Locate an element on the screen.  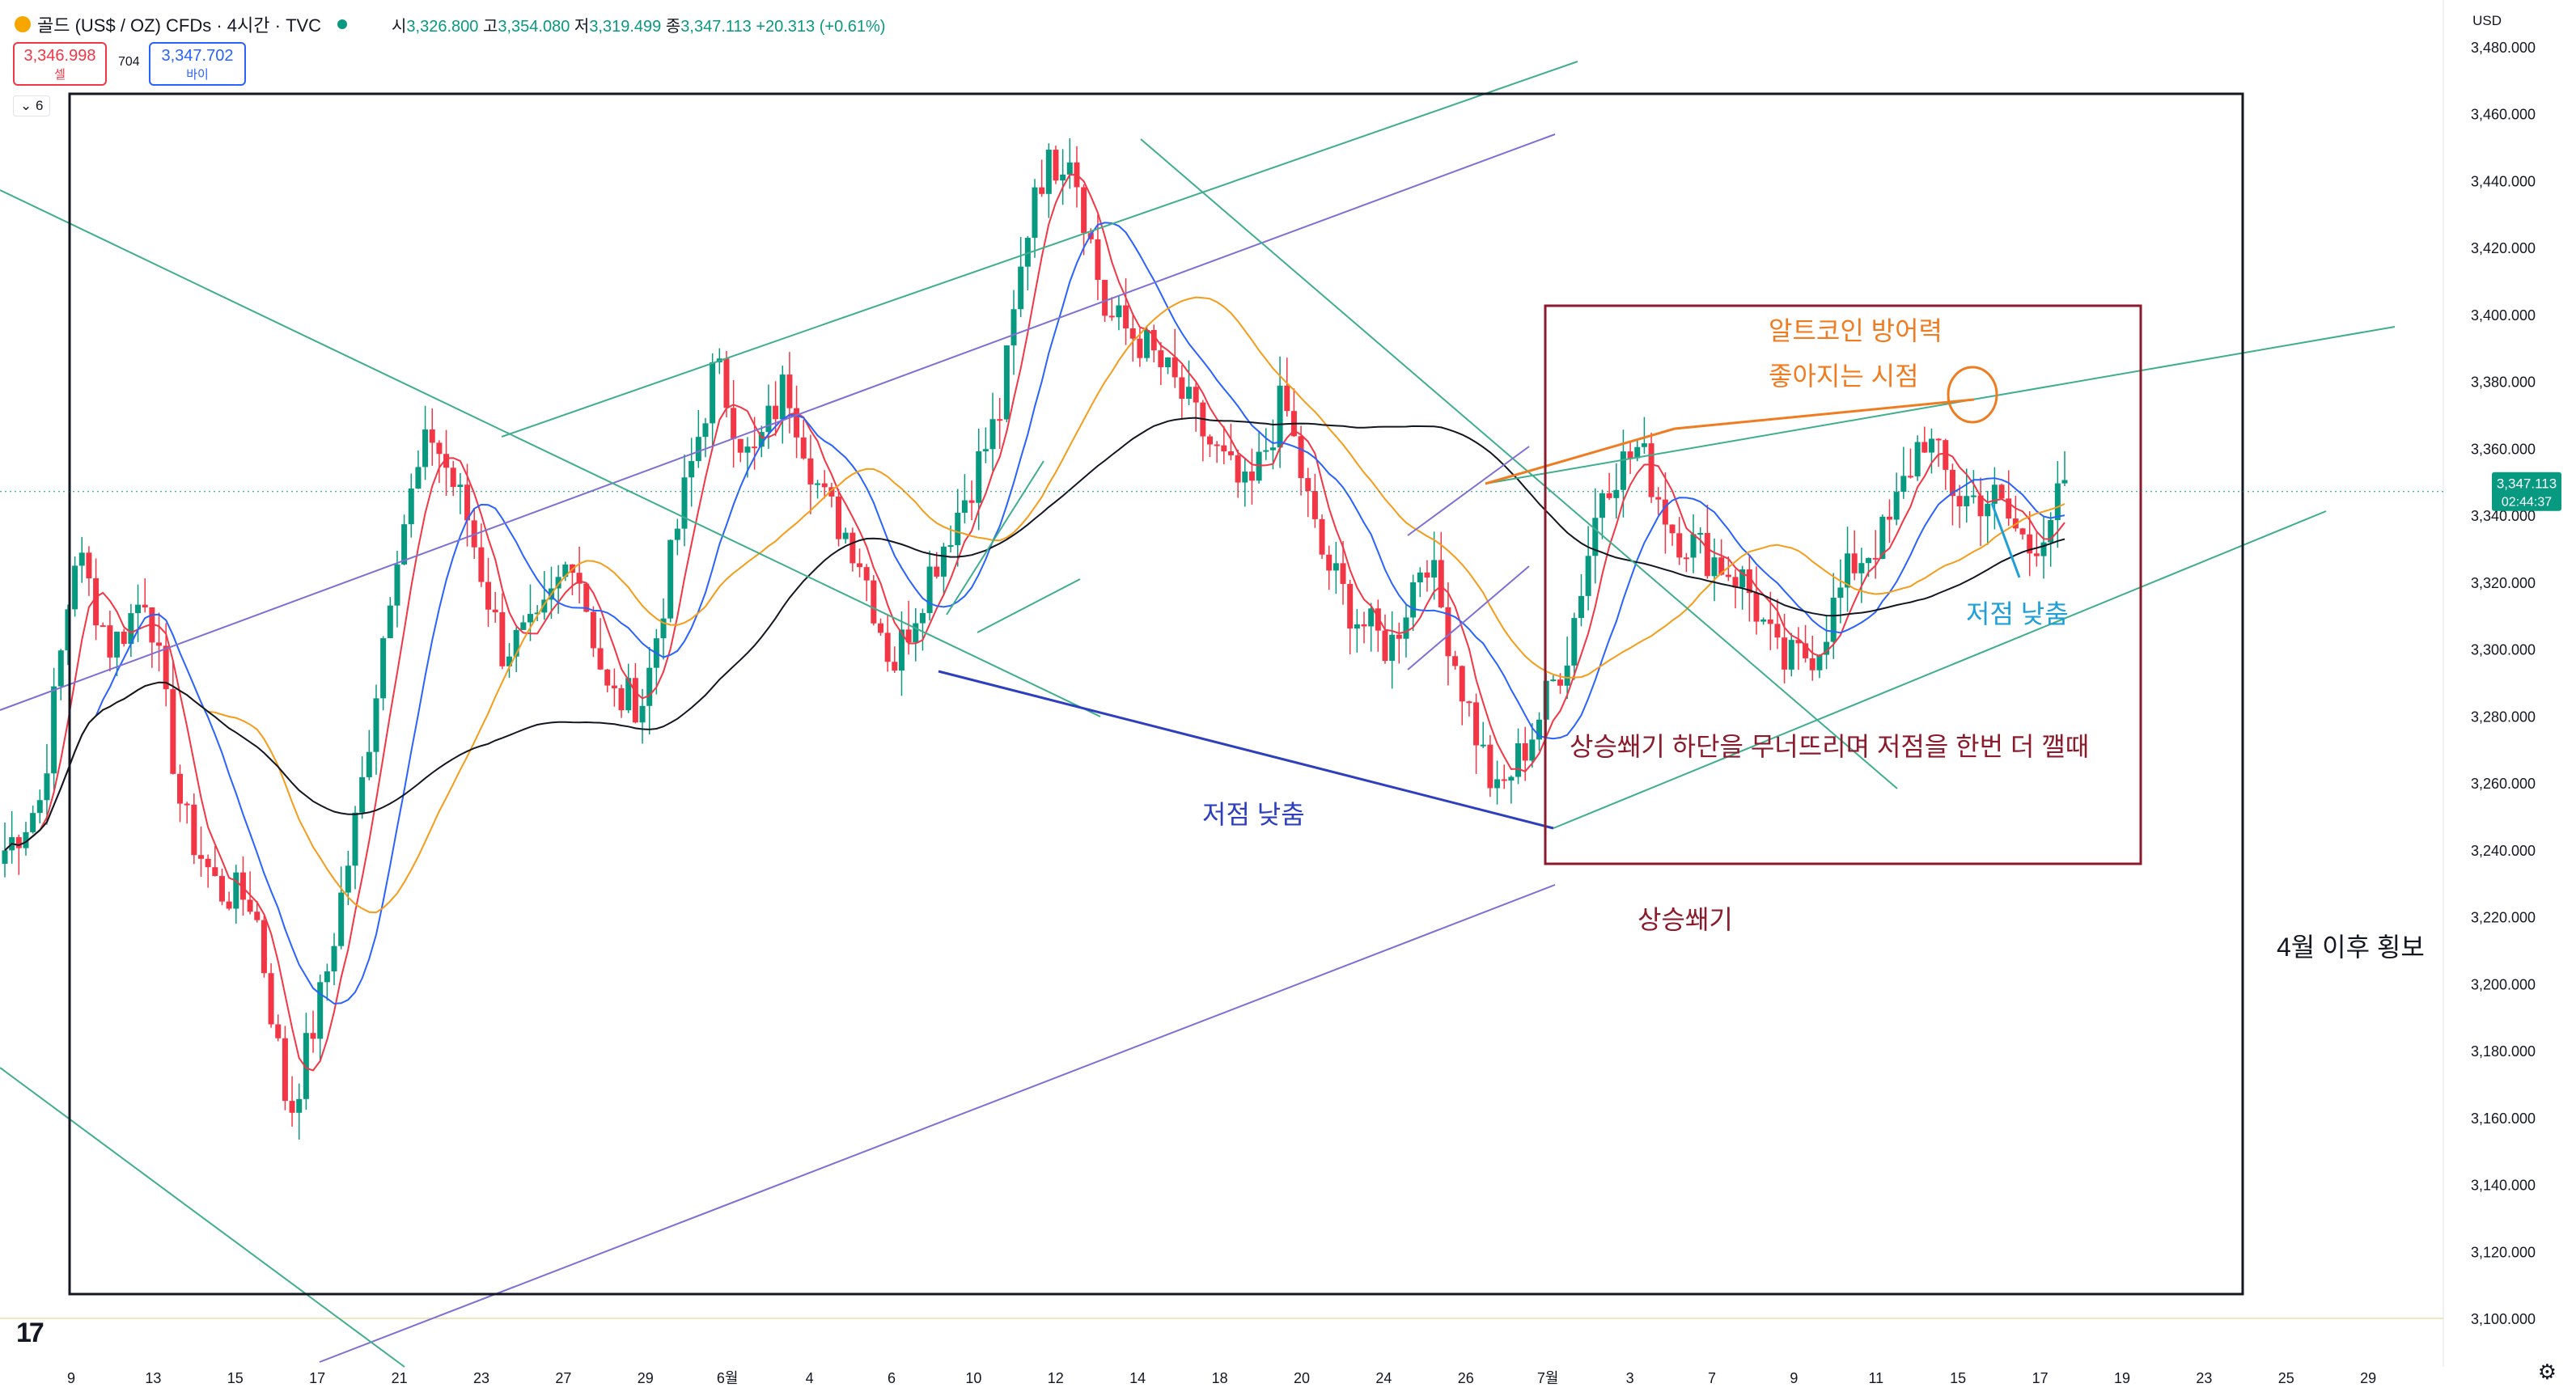
sell-button: 3,346.998 셀 is located at coordinates (60, 64).